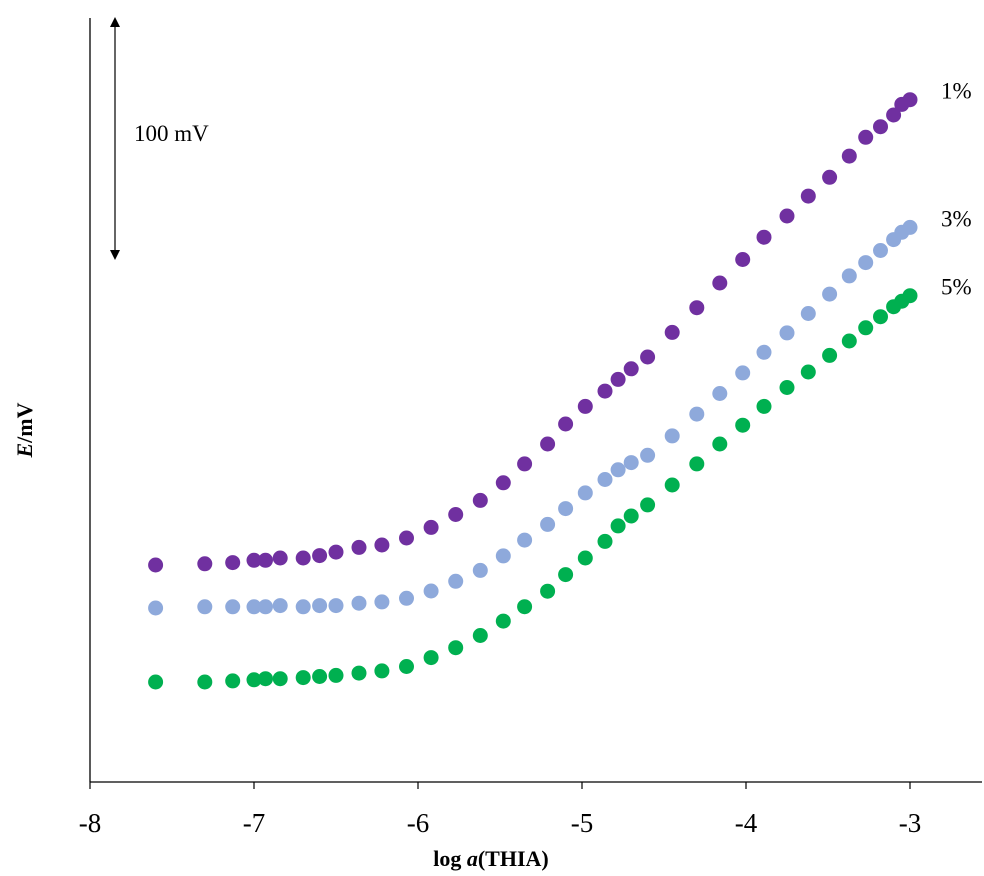 The width and height of the screenshot is (984, 876). I want to click on x-axis: -8 -7 -6 -5 -4 -3, so click(530, 809).